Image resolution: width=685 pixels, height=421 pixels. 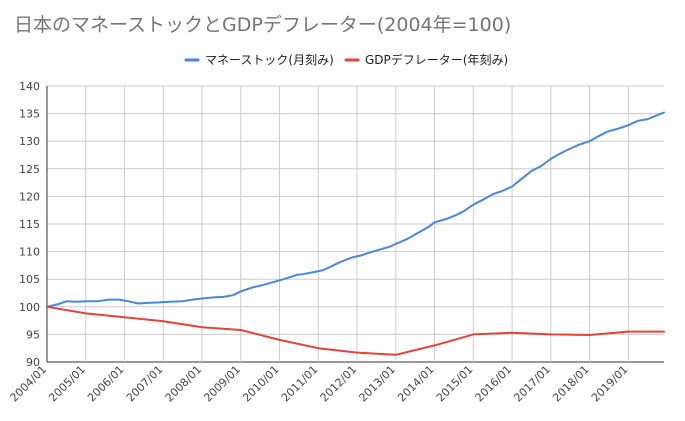 What do you see at coordinates (610, 384) in the screenshot?
I see `x-tick-label: 2019/01` at bounding box center [610, 384].